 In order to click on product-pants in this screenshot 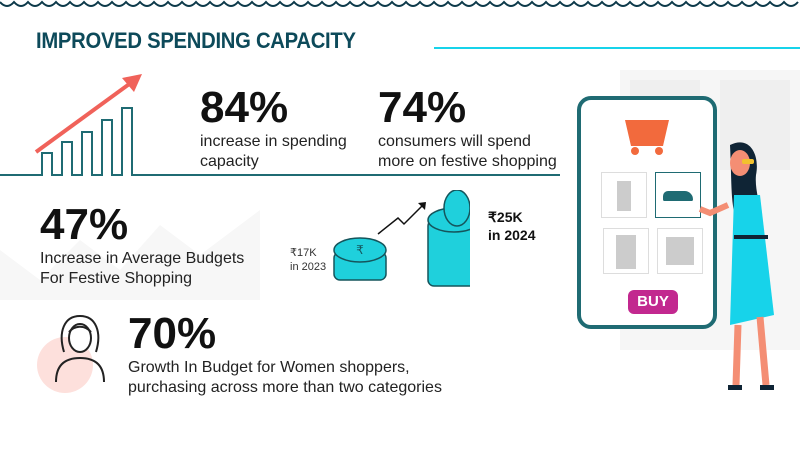, I will do `click(626, 251)`.